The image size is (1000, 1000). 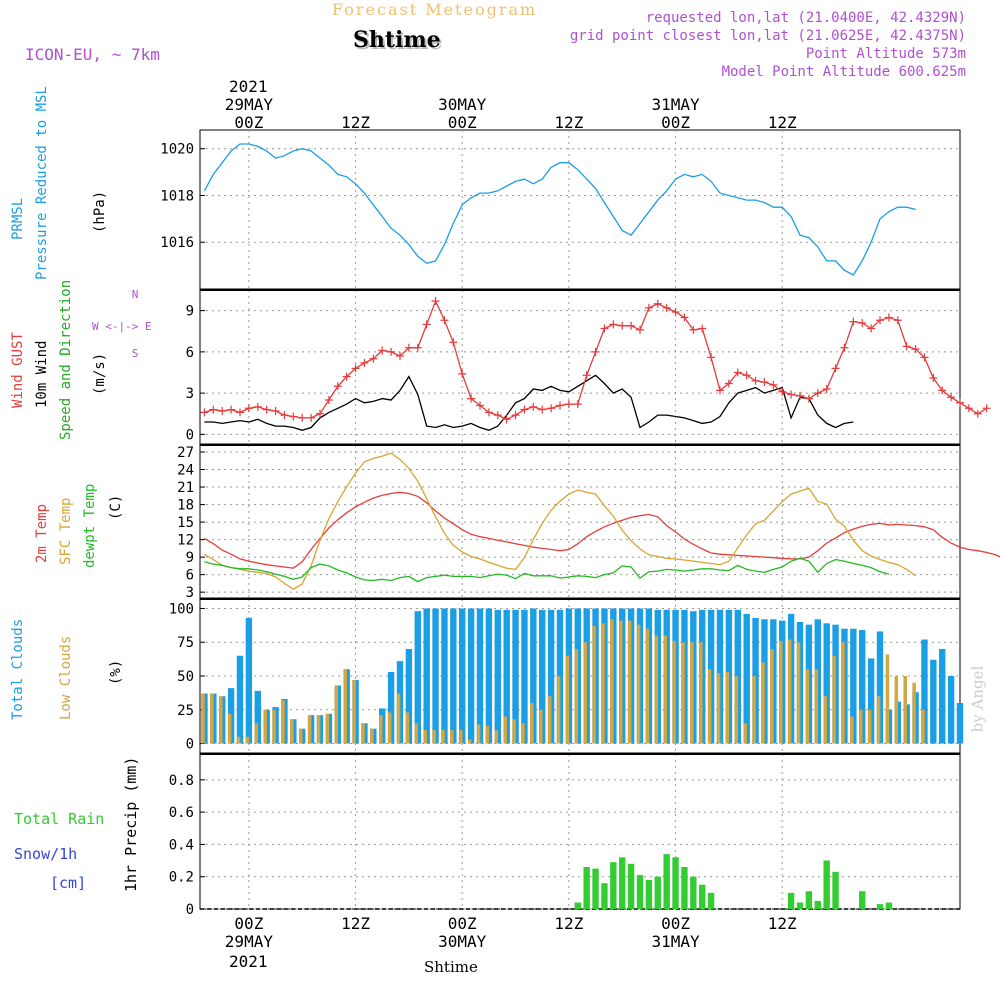 What do you see at coordinates (462, 941) in the screenshot?
I see `bottom-date-label: 30MAY` at bounding box center [462, 941].